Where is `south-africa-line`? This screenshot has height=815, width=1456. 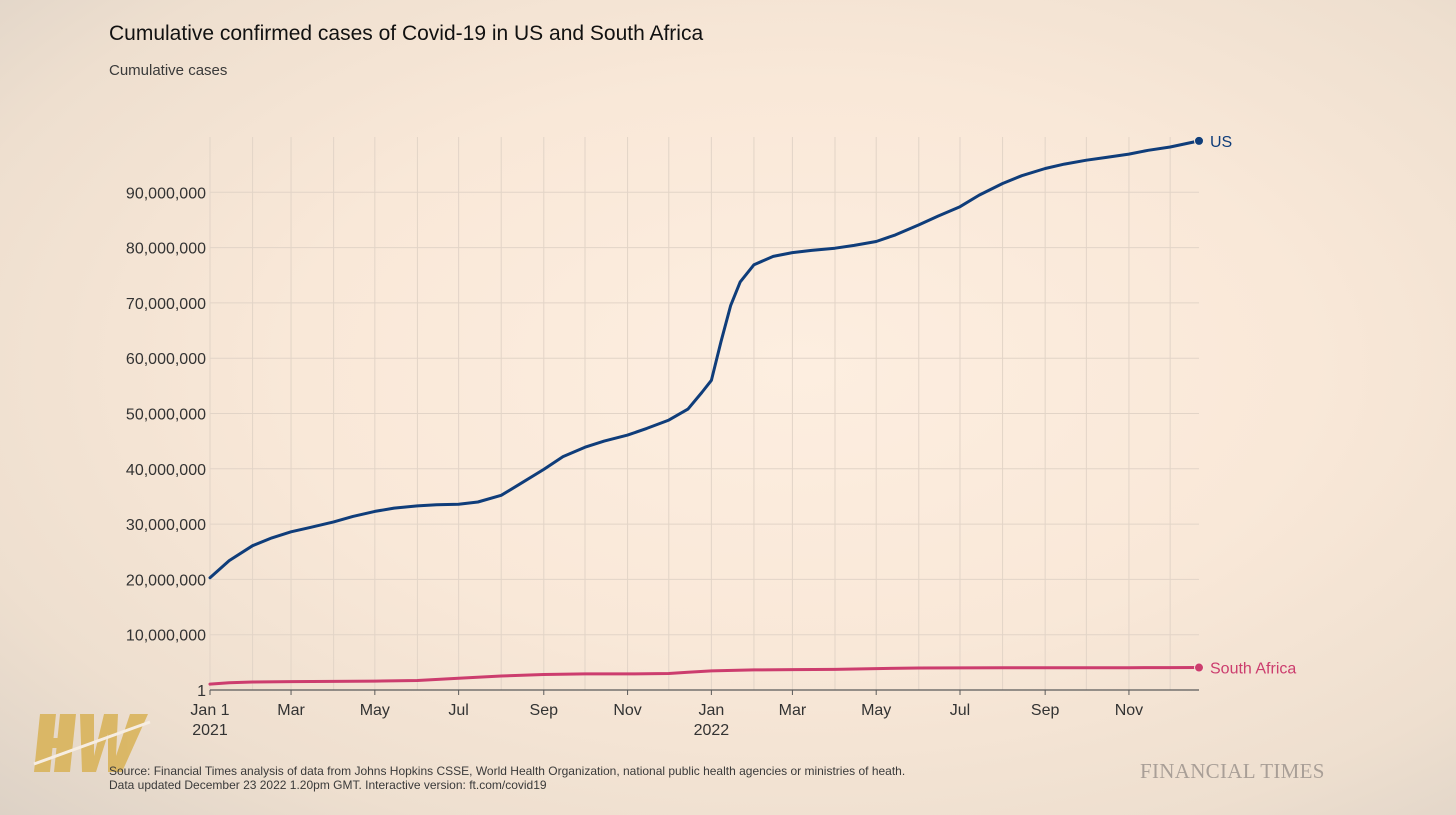 south-africa-line is located at coordinates (704, 676).